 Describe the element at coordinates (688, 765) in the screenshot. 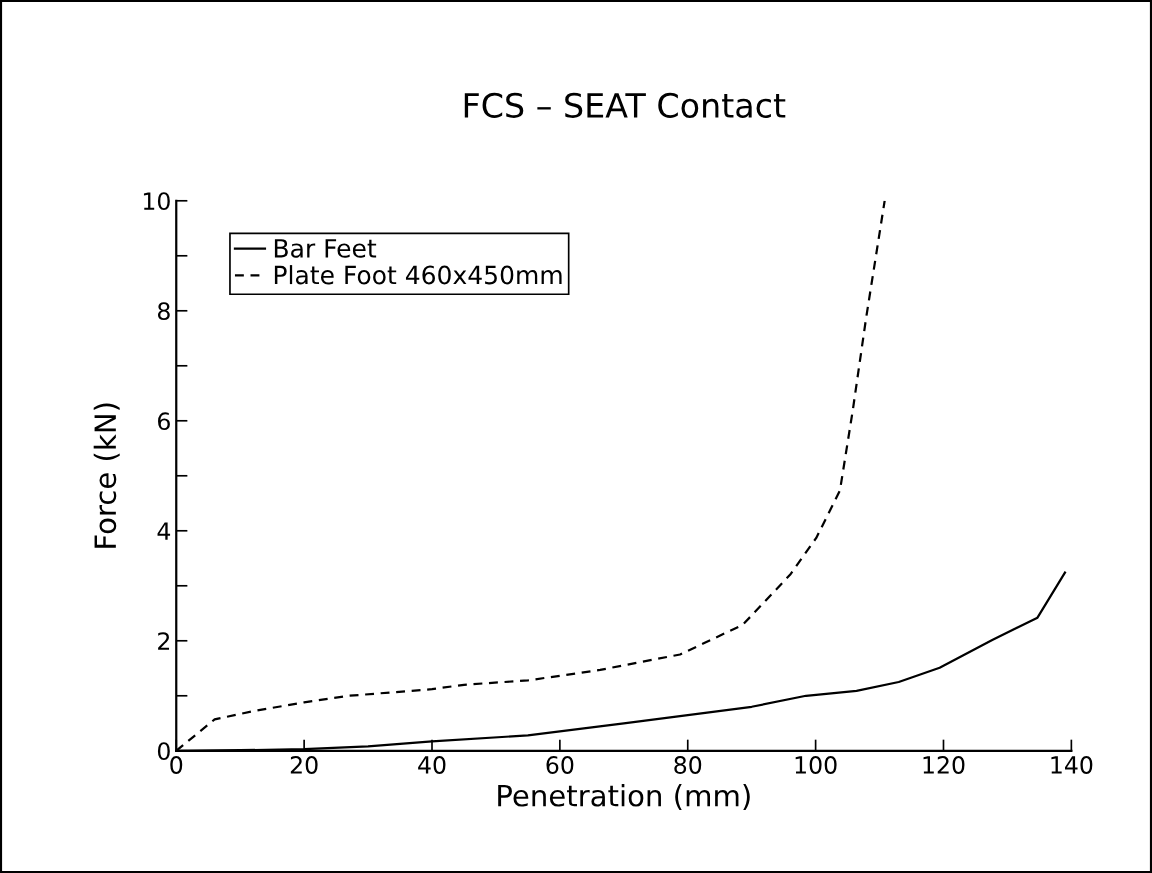

I see `x-tick-label: 80` at that location.